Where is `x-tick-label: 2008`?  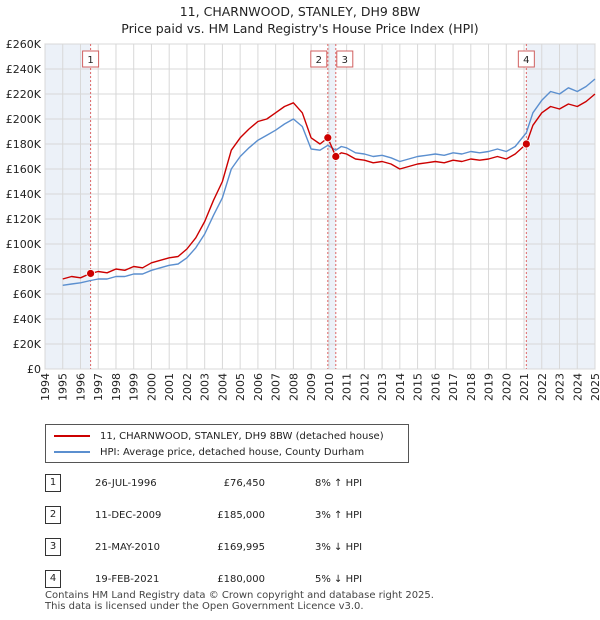
x-tick-label: 2008 is located at coordinates (293, 387).